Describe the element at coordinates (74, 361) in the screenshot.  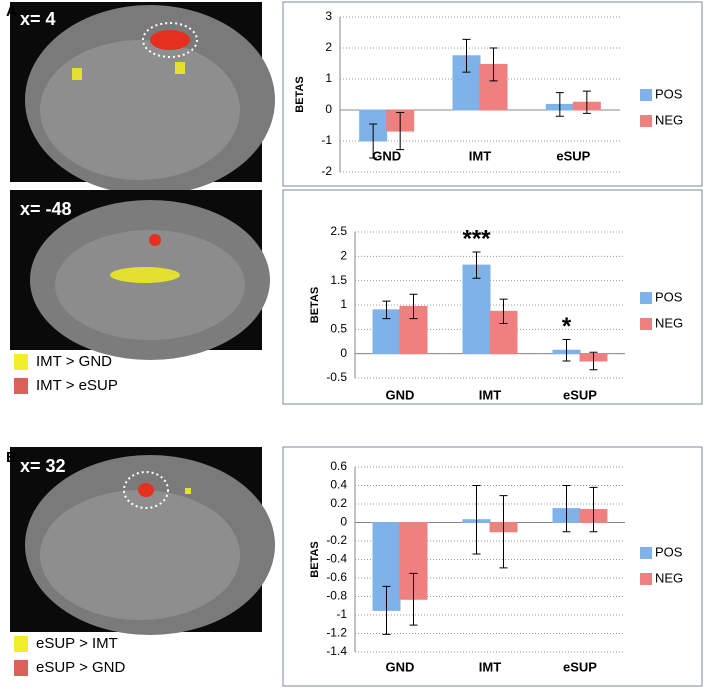
I see `legend-label: IMT > GND` at that location.